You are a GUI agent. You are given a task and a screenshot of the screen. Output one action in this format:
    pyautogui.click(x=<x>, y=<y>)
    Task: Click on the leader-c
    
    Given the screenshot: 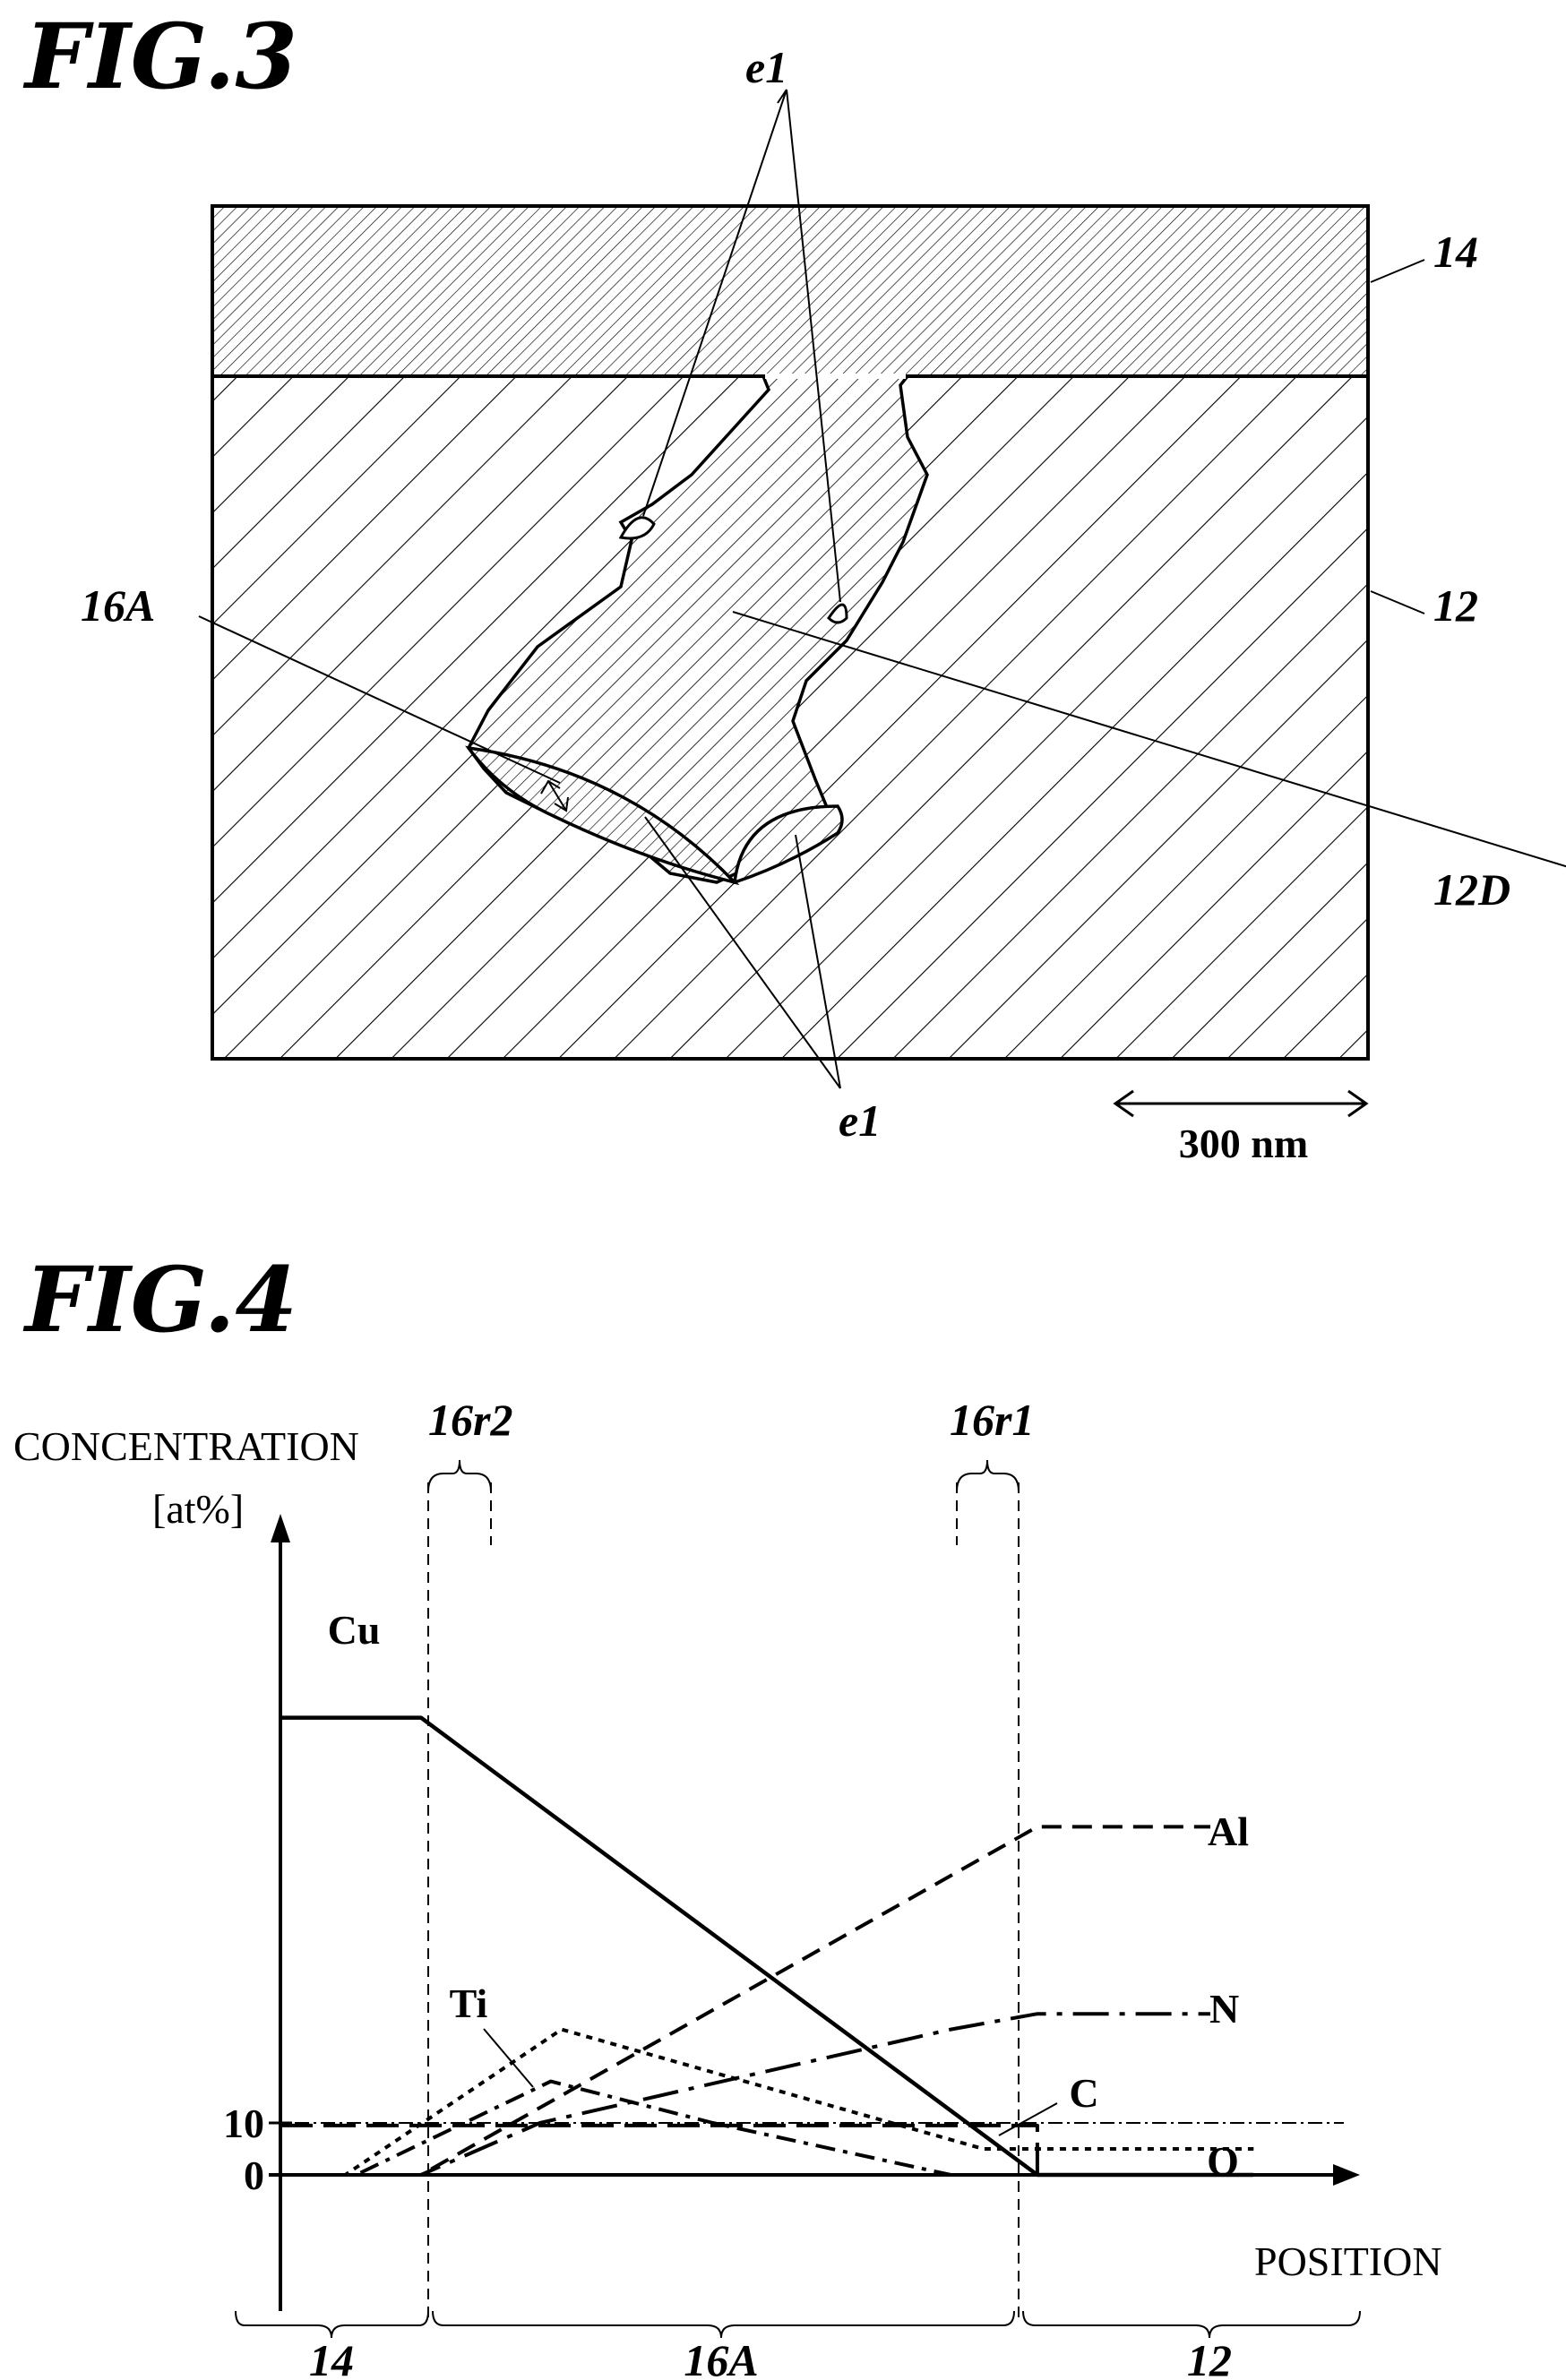 What is the action you would take?
    pyautogui.click(x=1028, y=2119)
    